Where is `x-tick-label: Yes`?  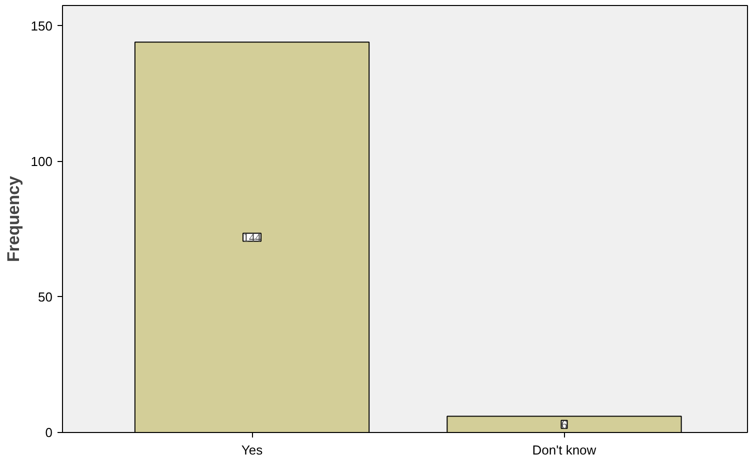
x-tick-label: Yes is located at coordinates (252, 450).